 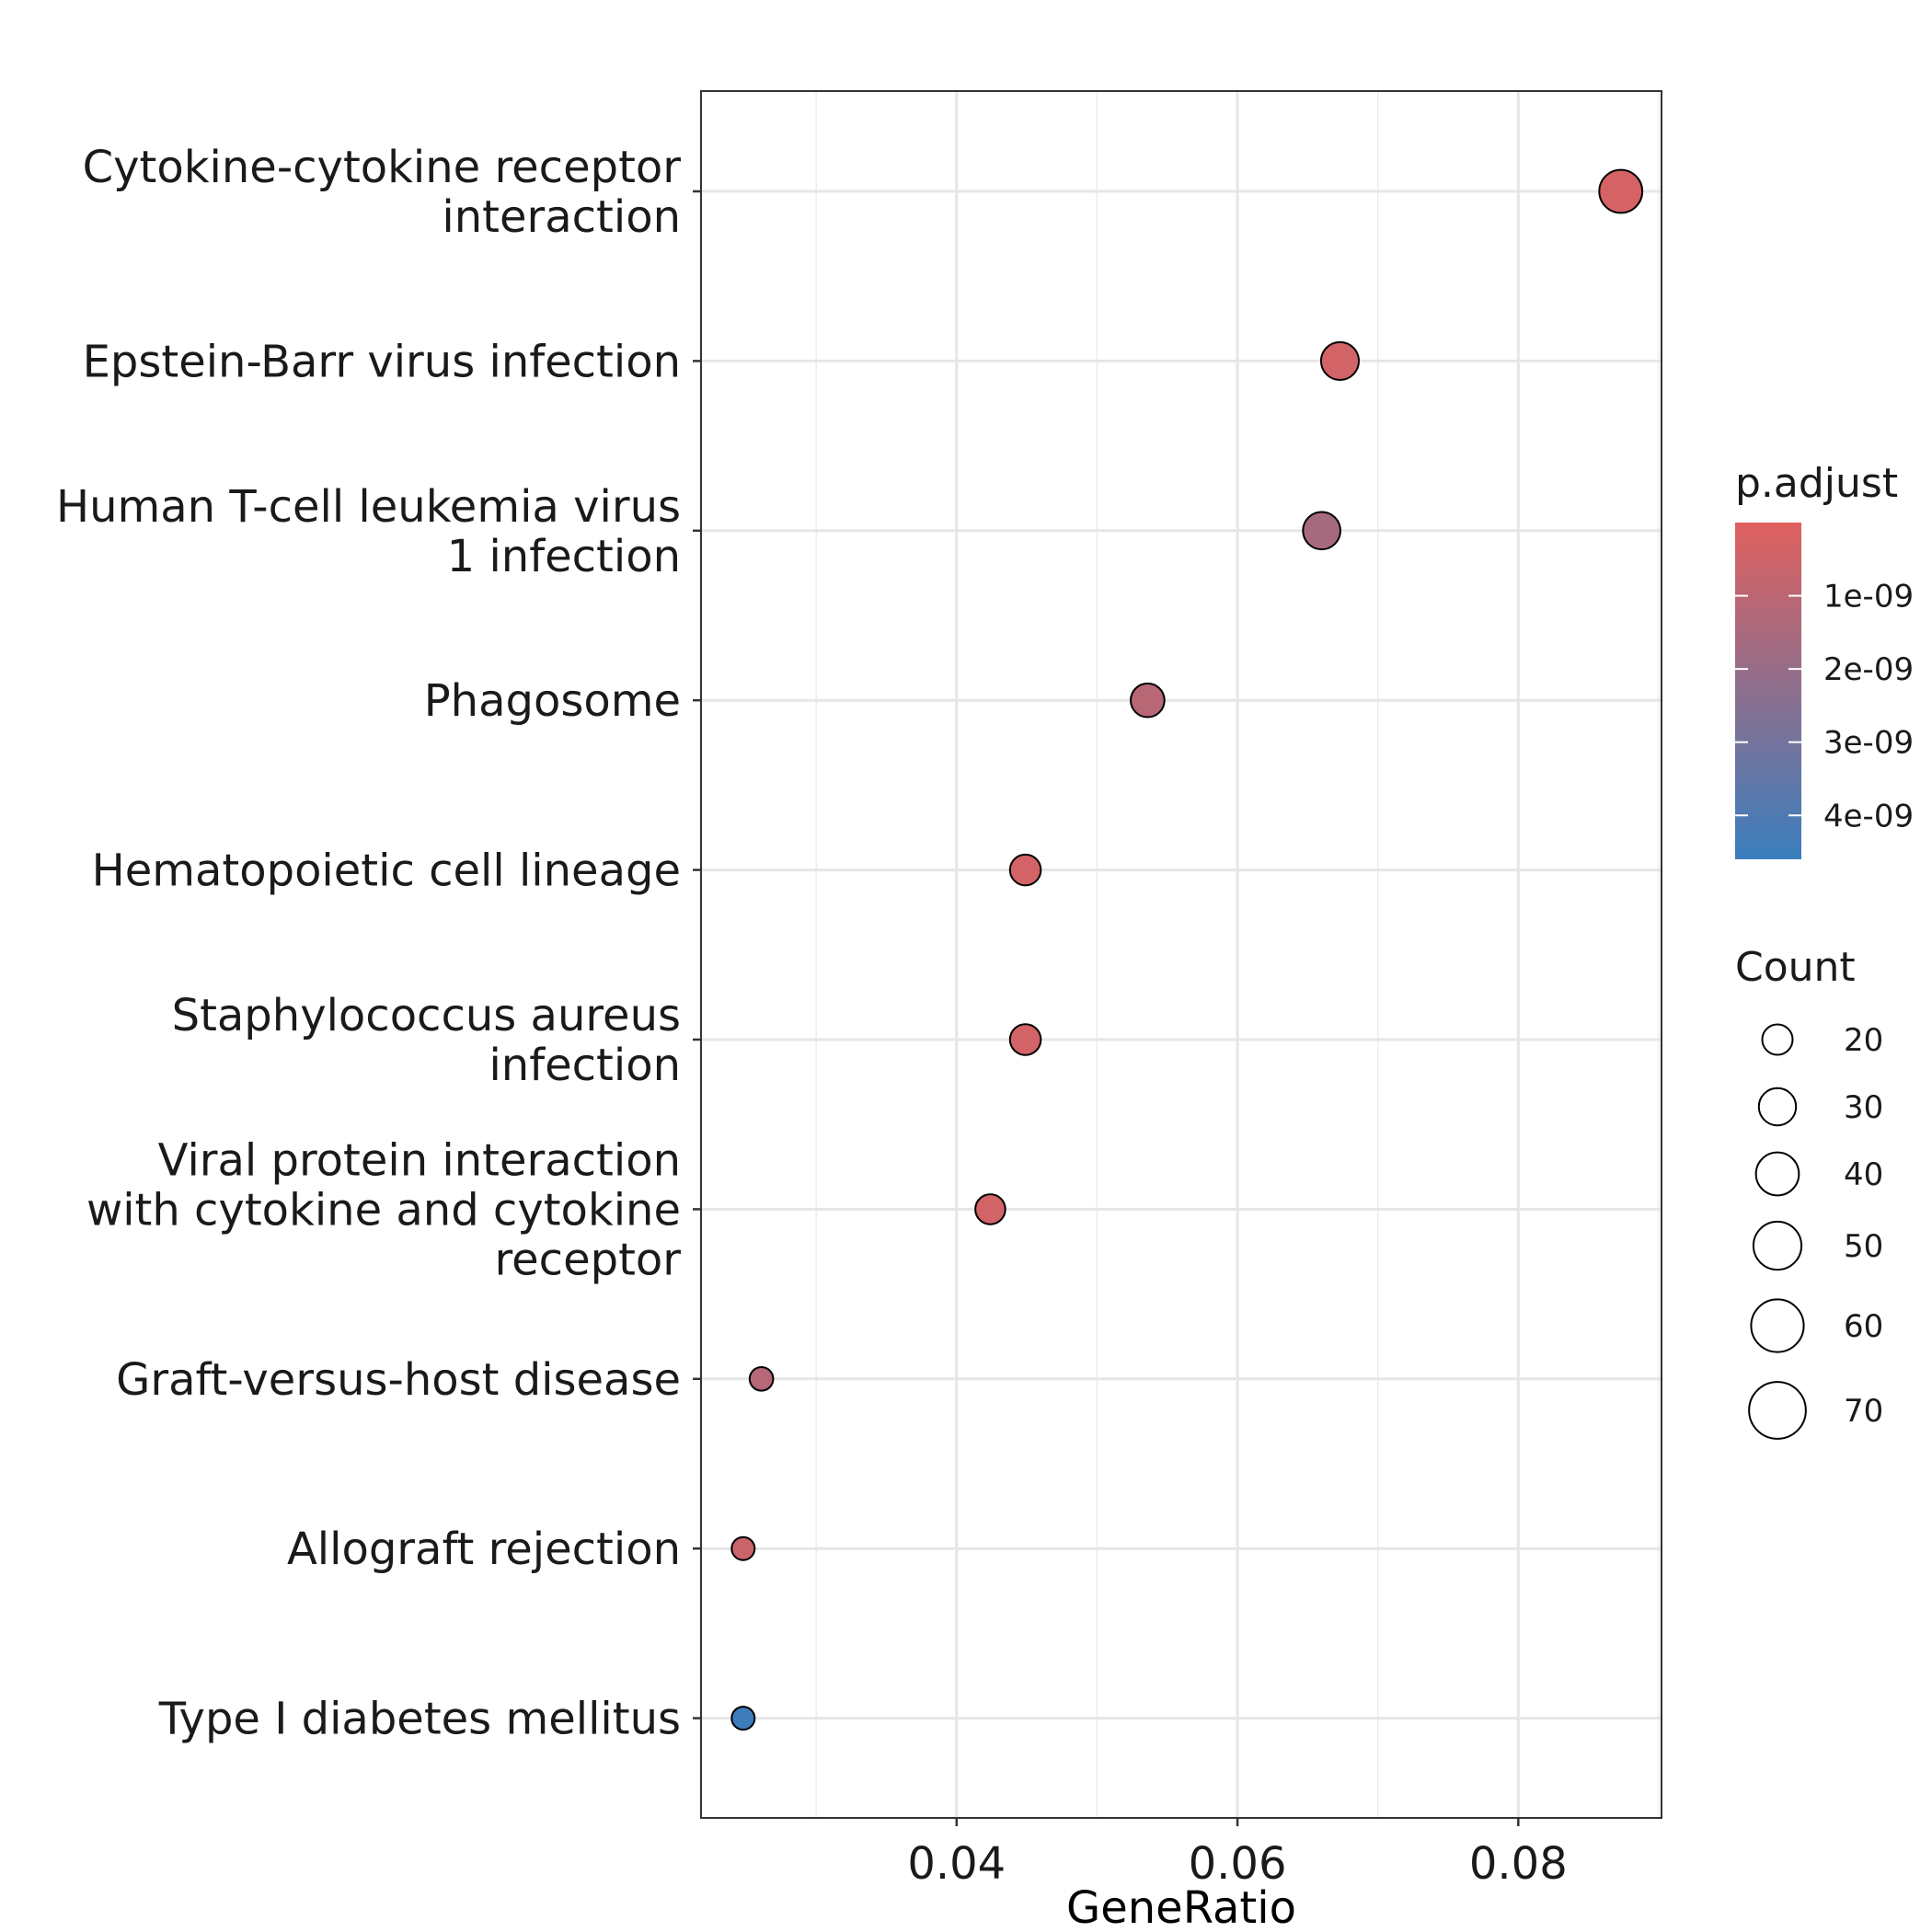 What do you see at coordinates (1181, 1907) in the screenshot?
I see `x-axis-title: GeneRatio` at bounding box center [1181, 1907].